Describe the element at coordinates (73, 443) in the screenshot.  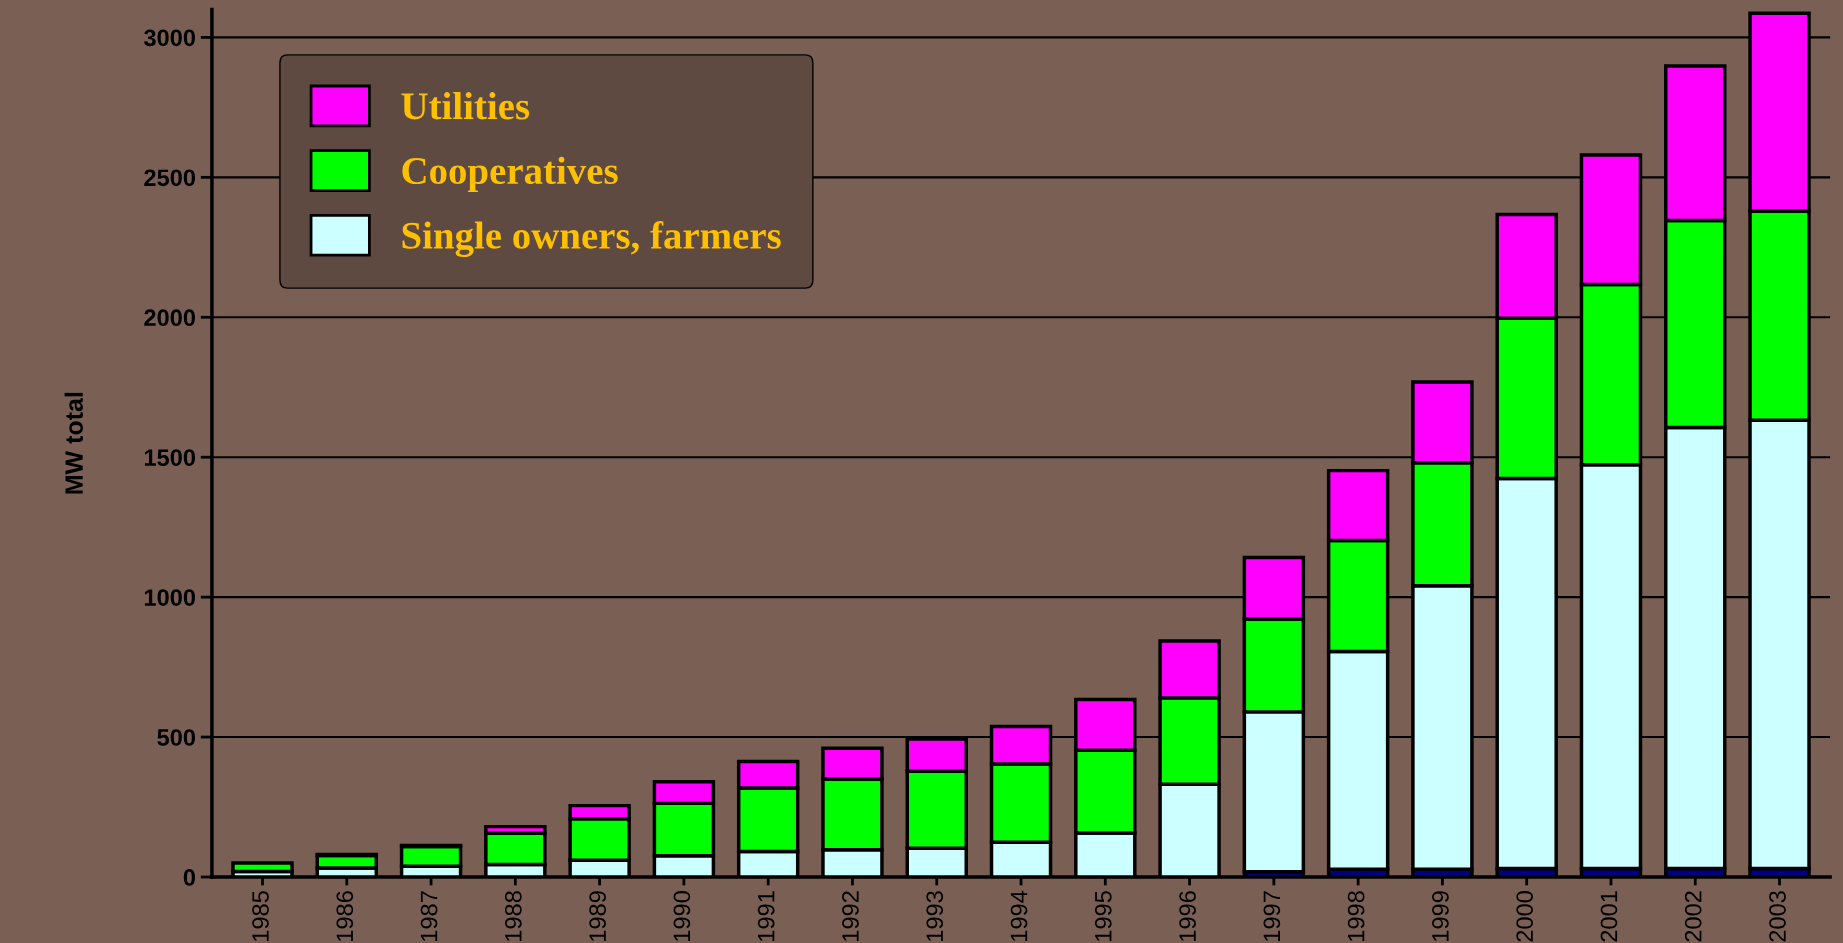
I see `y-axis-title: MW total` at that location.